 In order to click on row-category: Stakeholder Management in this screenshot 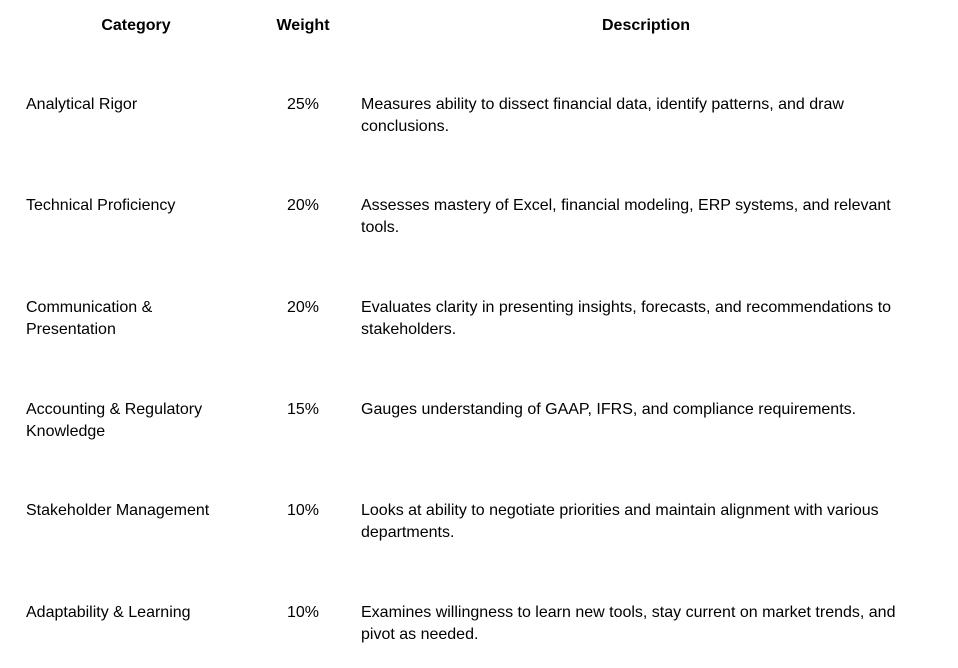, I will do `click(118, 510)`.